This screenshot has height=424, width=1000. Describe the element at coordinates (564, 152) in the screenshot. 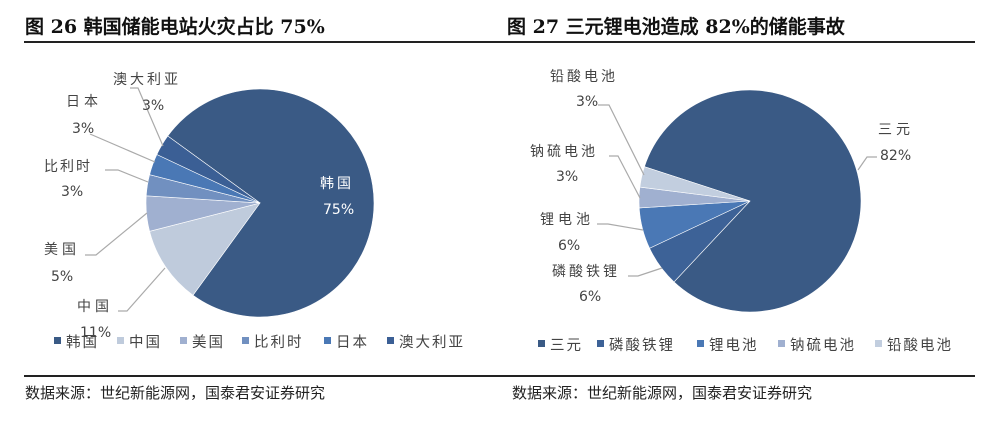

I see `label-name: 钠硫电池` at that location.